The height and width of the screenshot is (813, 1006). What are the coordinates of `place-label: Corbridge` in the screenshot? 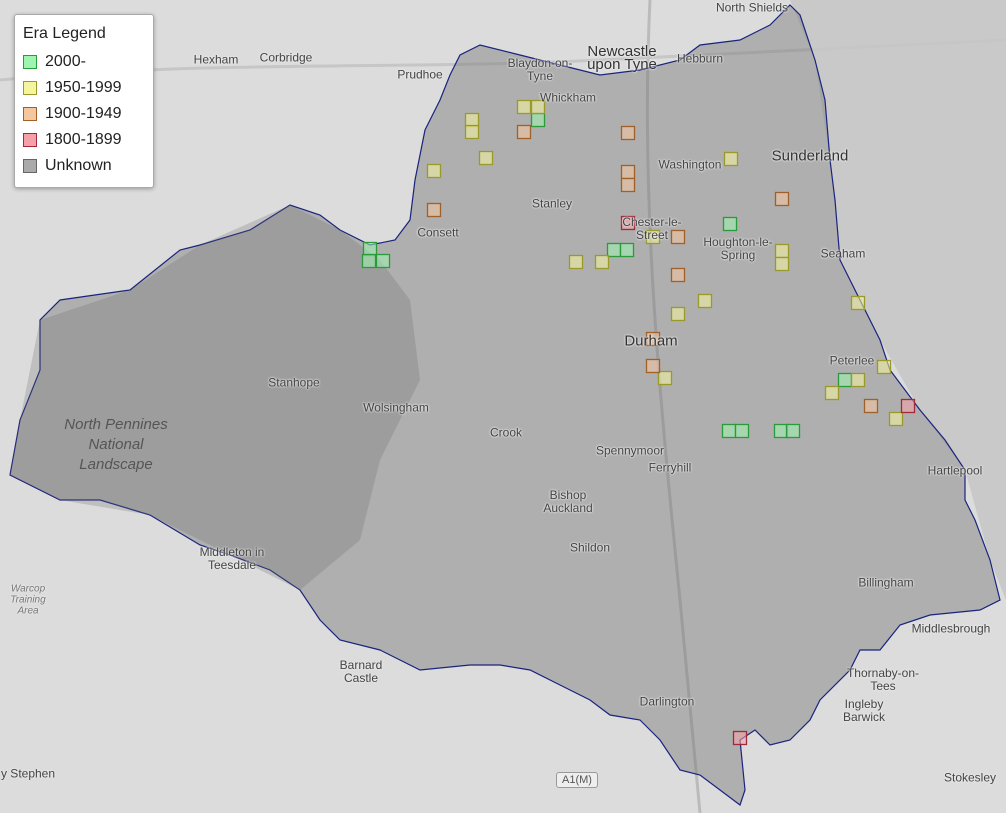 It's located at (286, 57).